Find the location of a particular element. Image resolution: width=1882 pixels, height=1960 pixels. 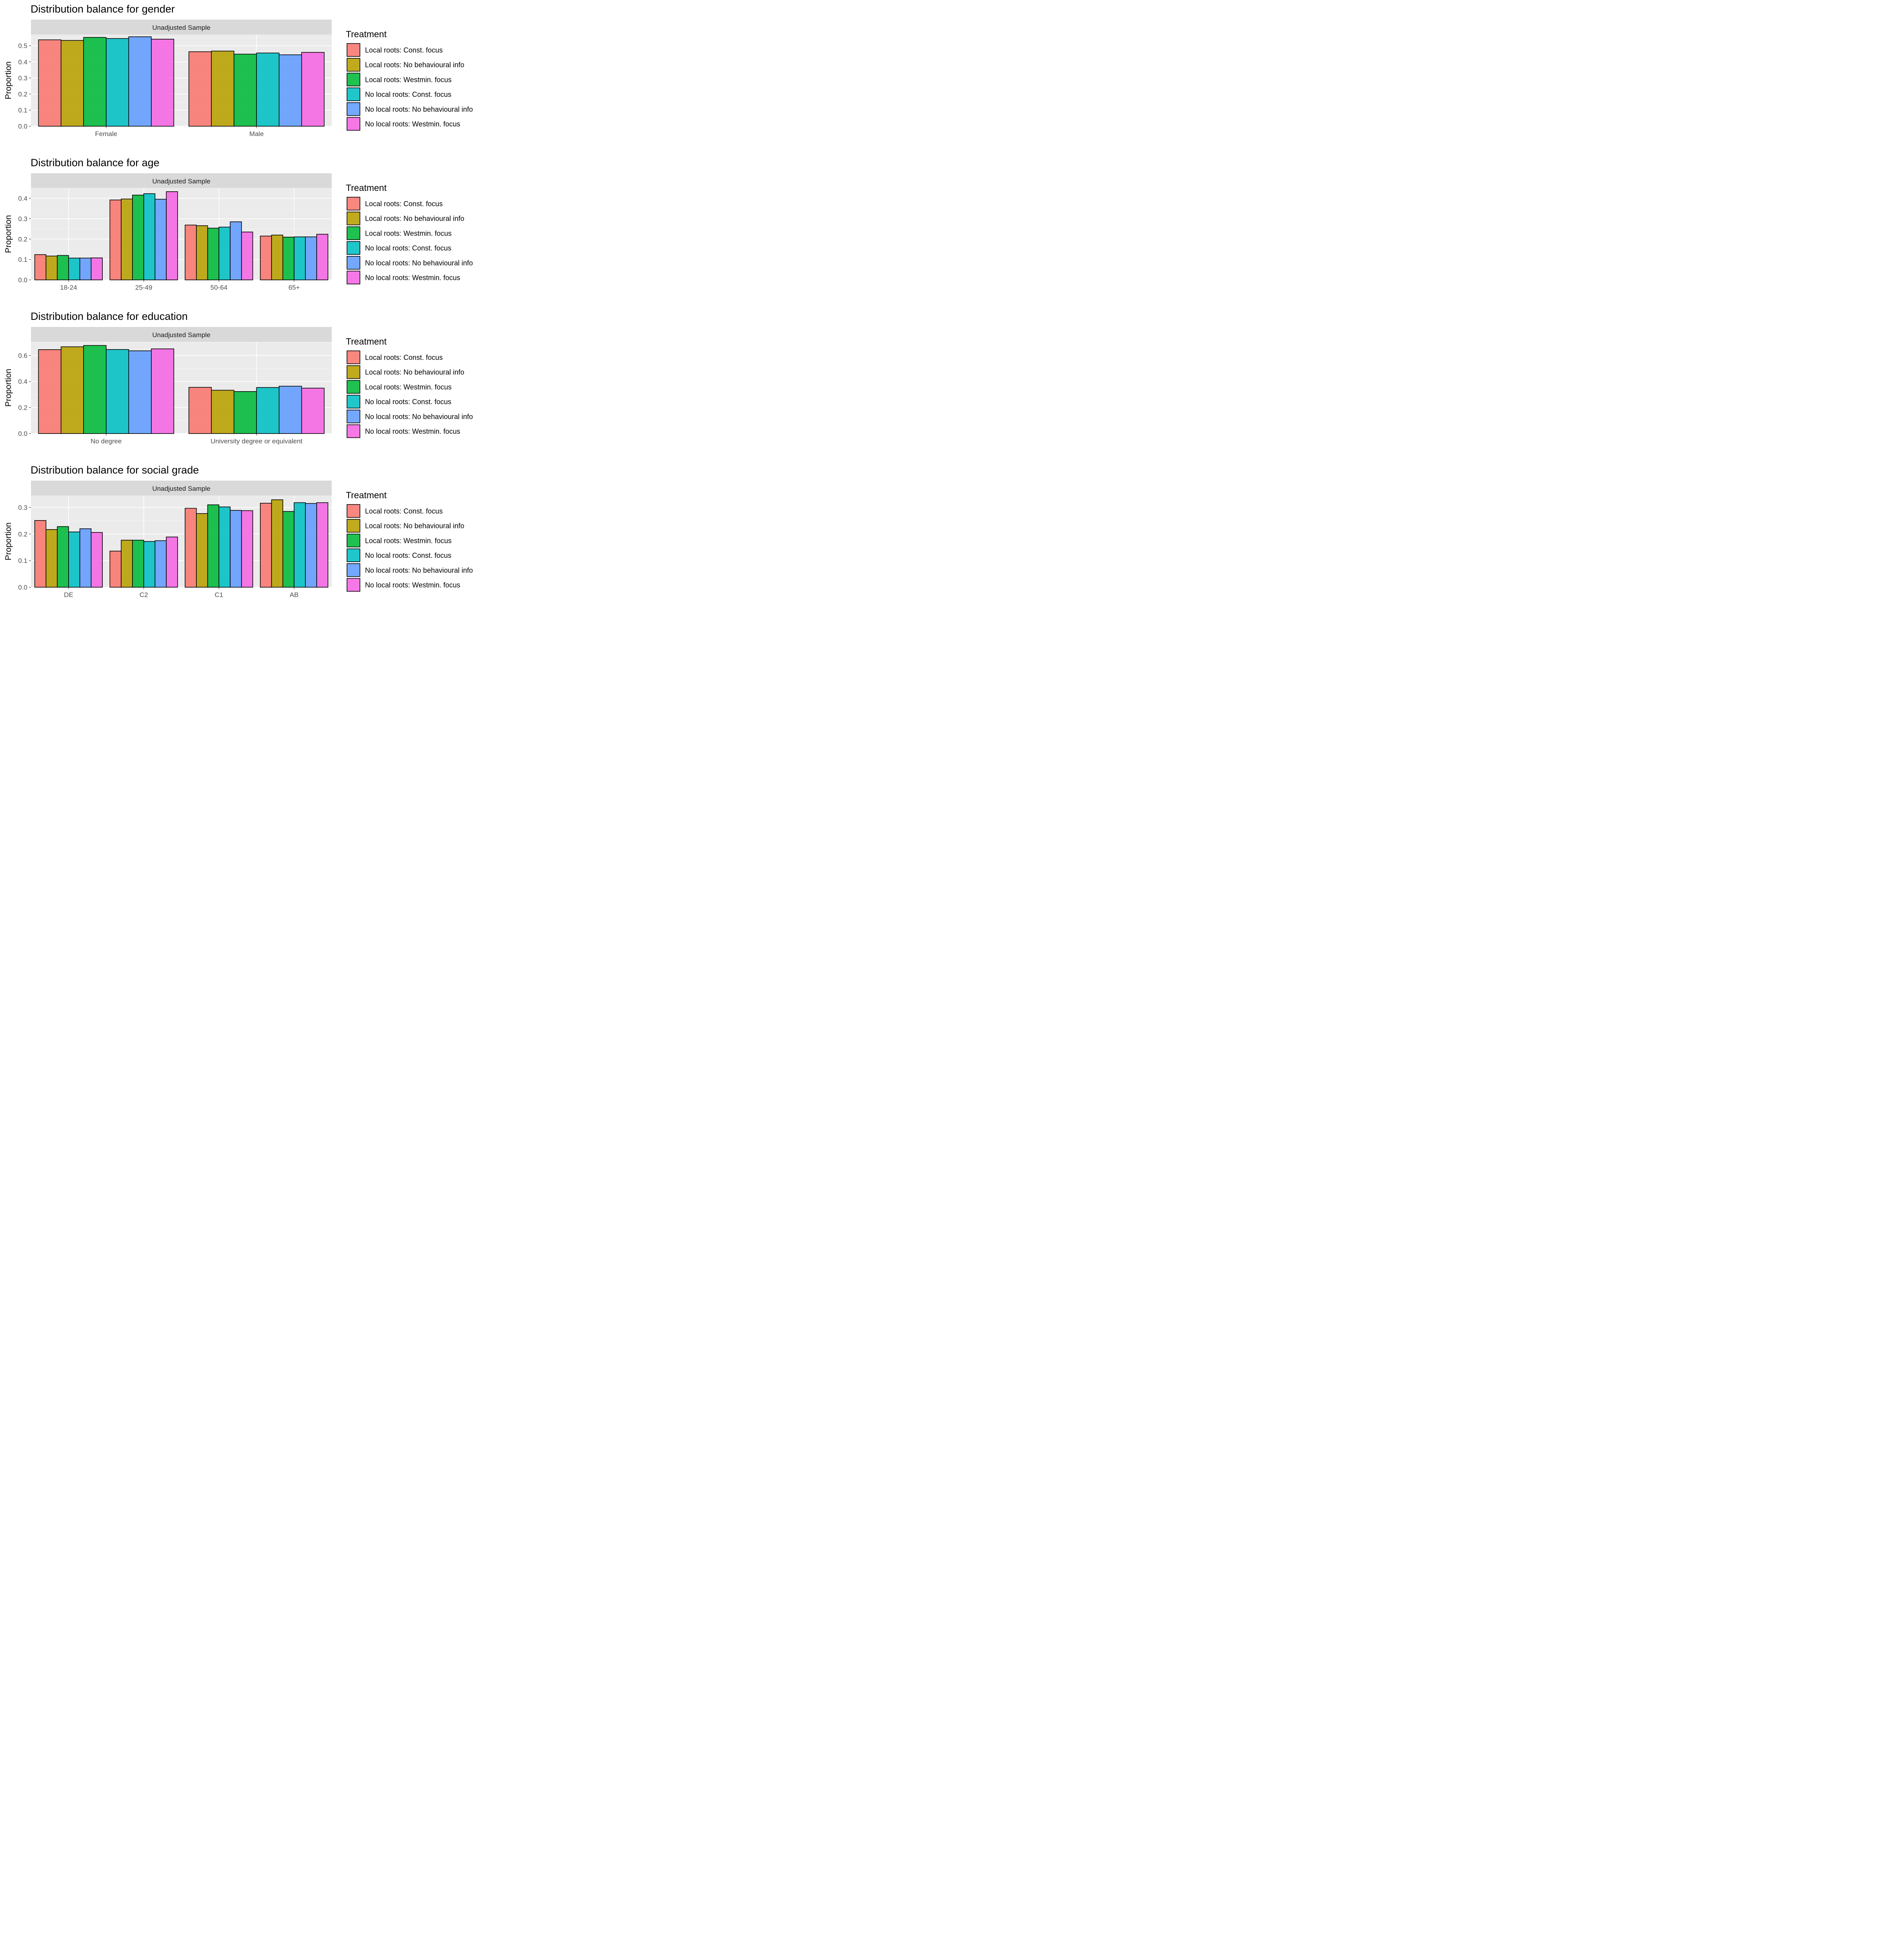

y-tick-label: 0.5 is located at coordinates (22, 46).